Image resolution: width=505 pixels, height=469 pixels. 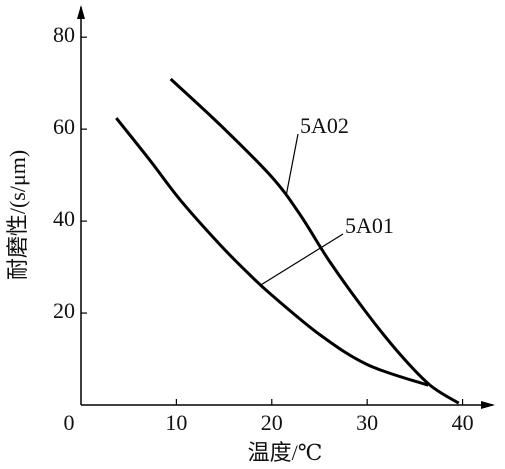 I want to click on y-tick-label: 80, so click(x=64, y=34).